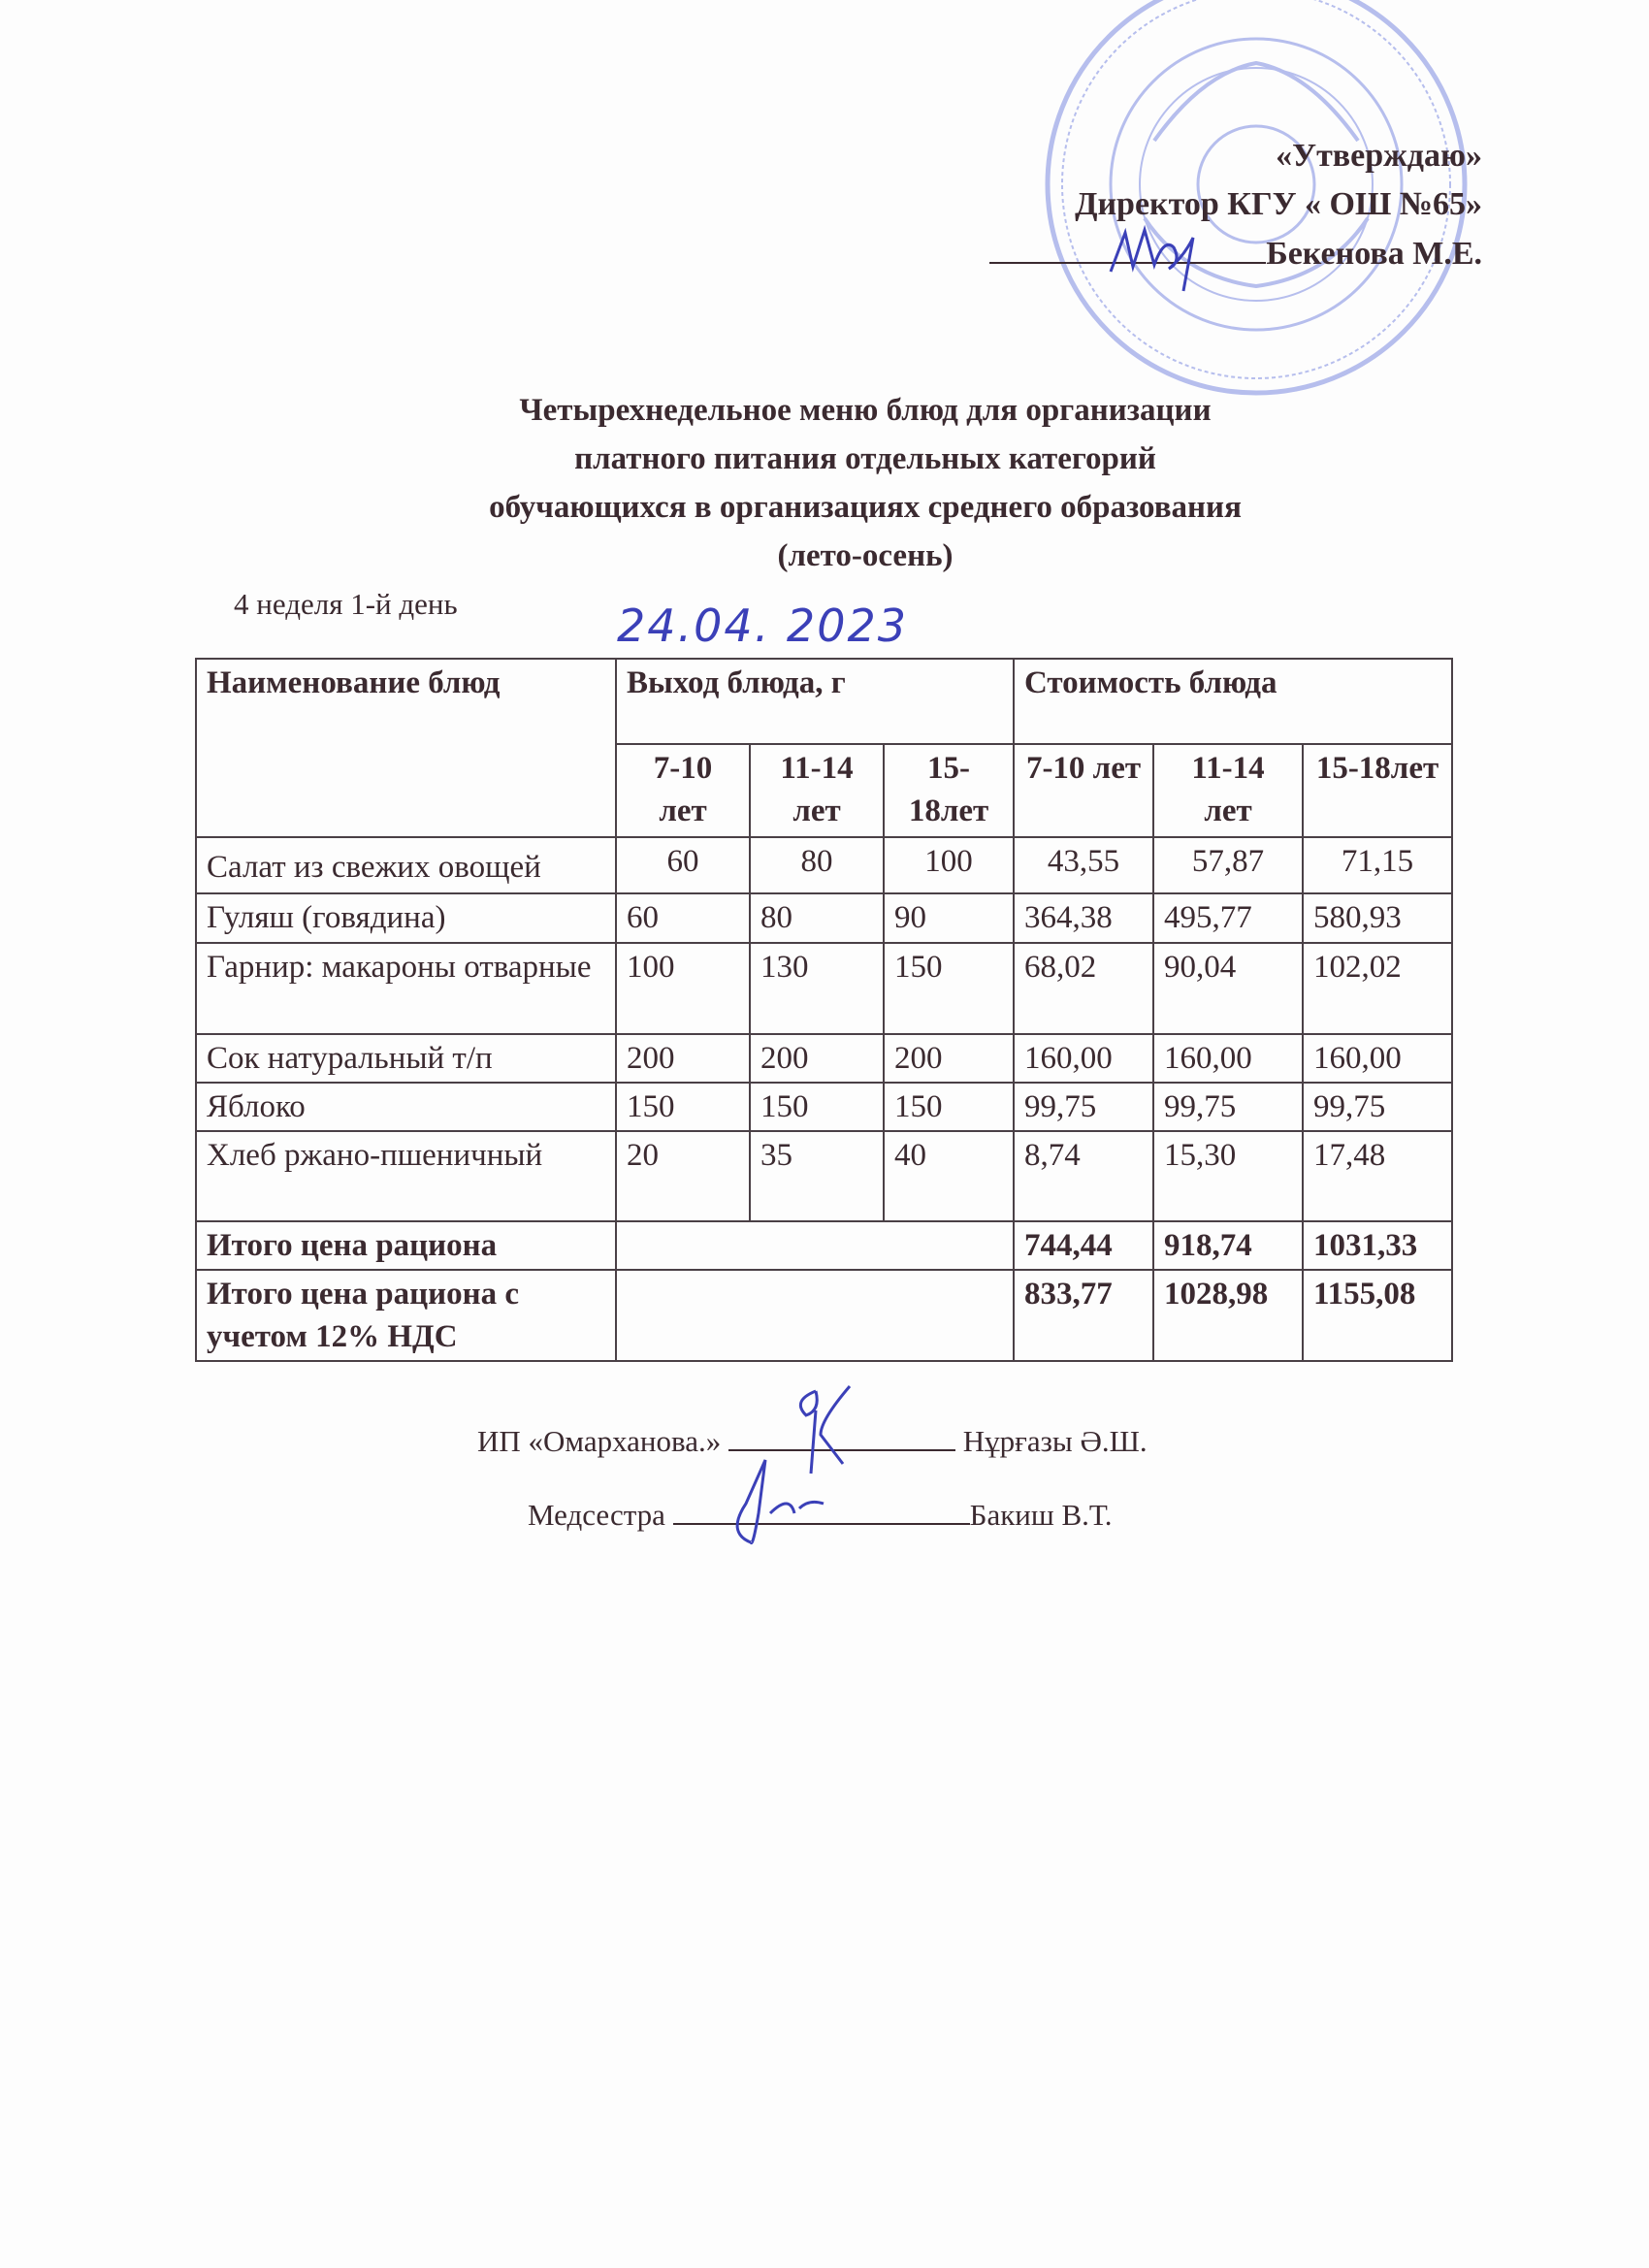  I want to click on supplier-signature-line: ИП «Омарханова.» Нұрғазы Ә.Ш., so click(812, 1429).